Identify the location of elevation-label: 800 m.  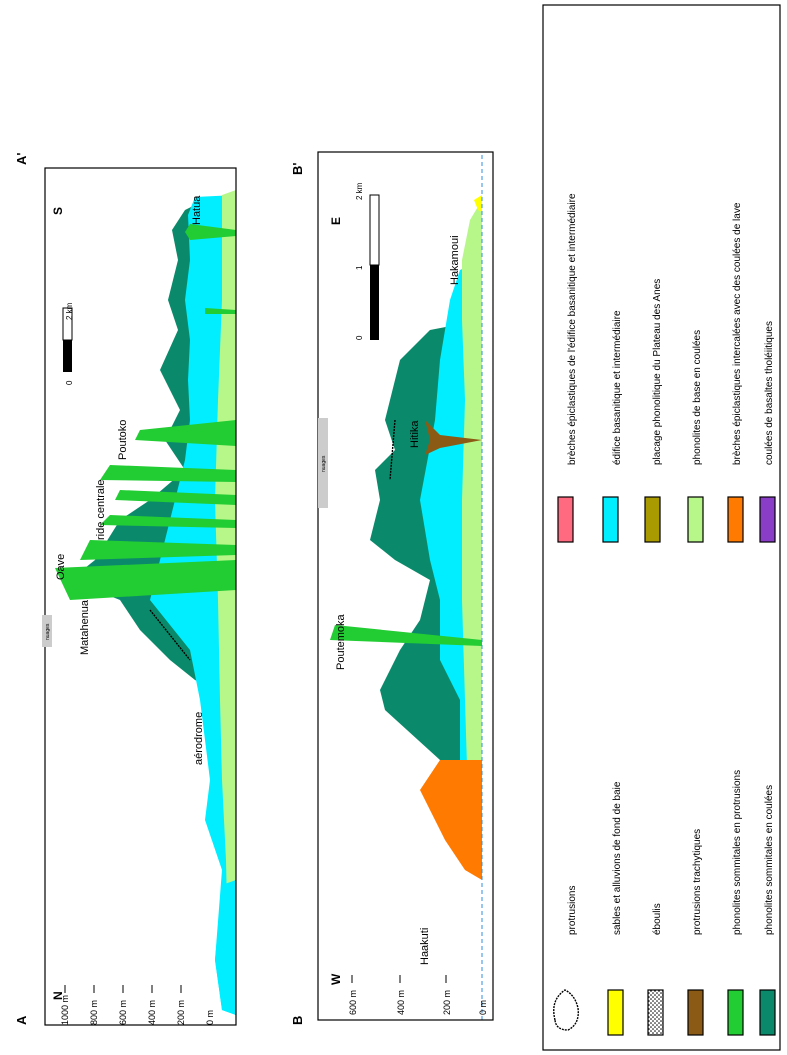
(94, 1012).